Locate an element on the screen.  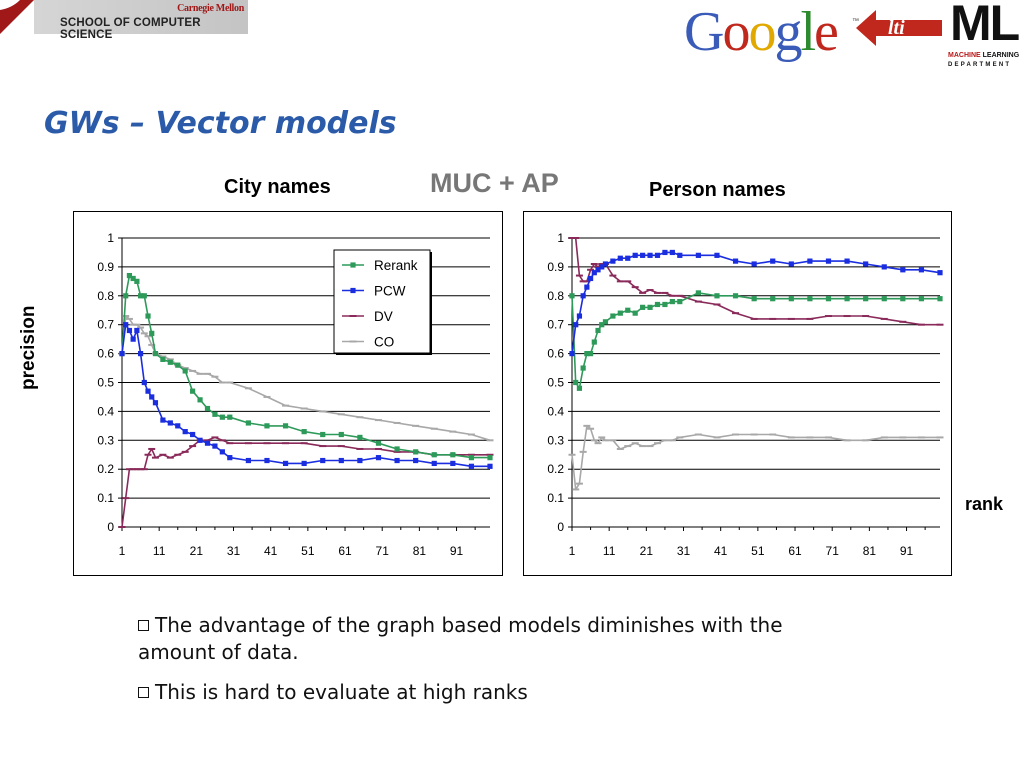
cmu-wordmark: Carnegie Mellon is located at coordinates (210, 8).